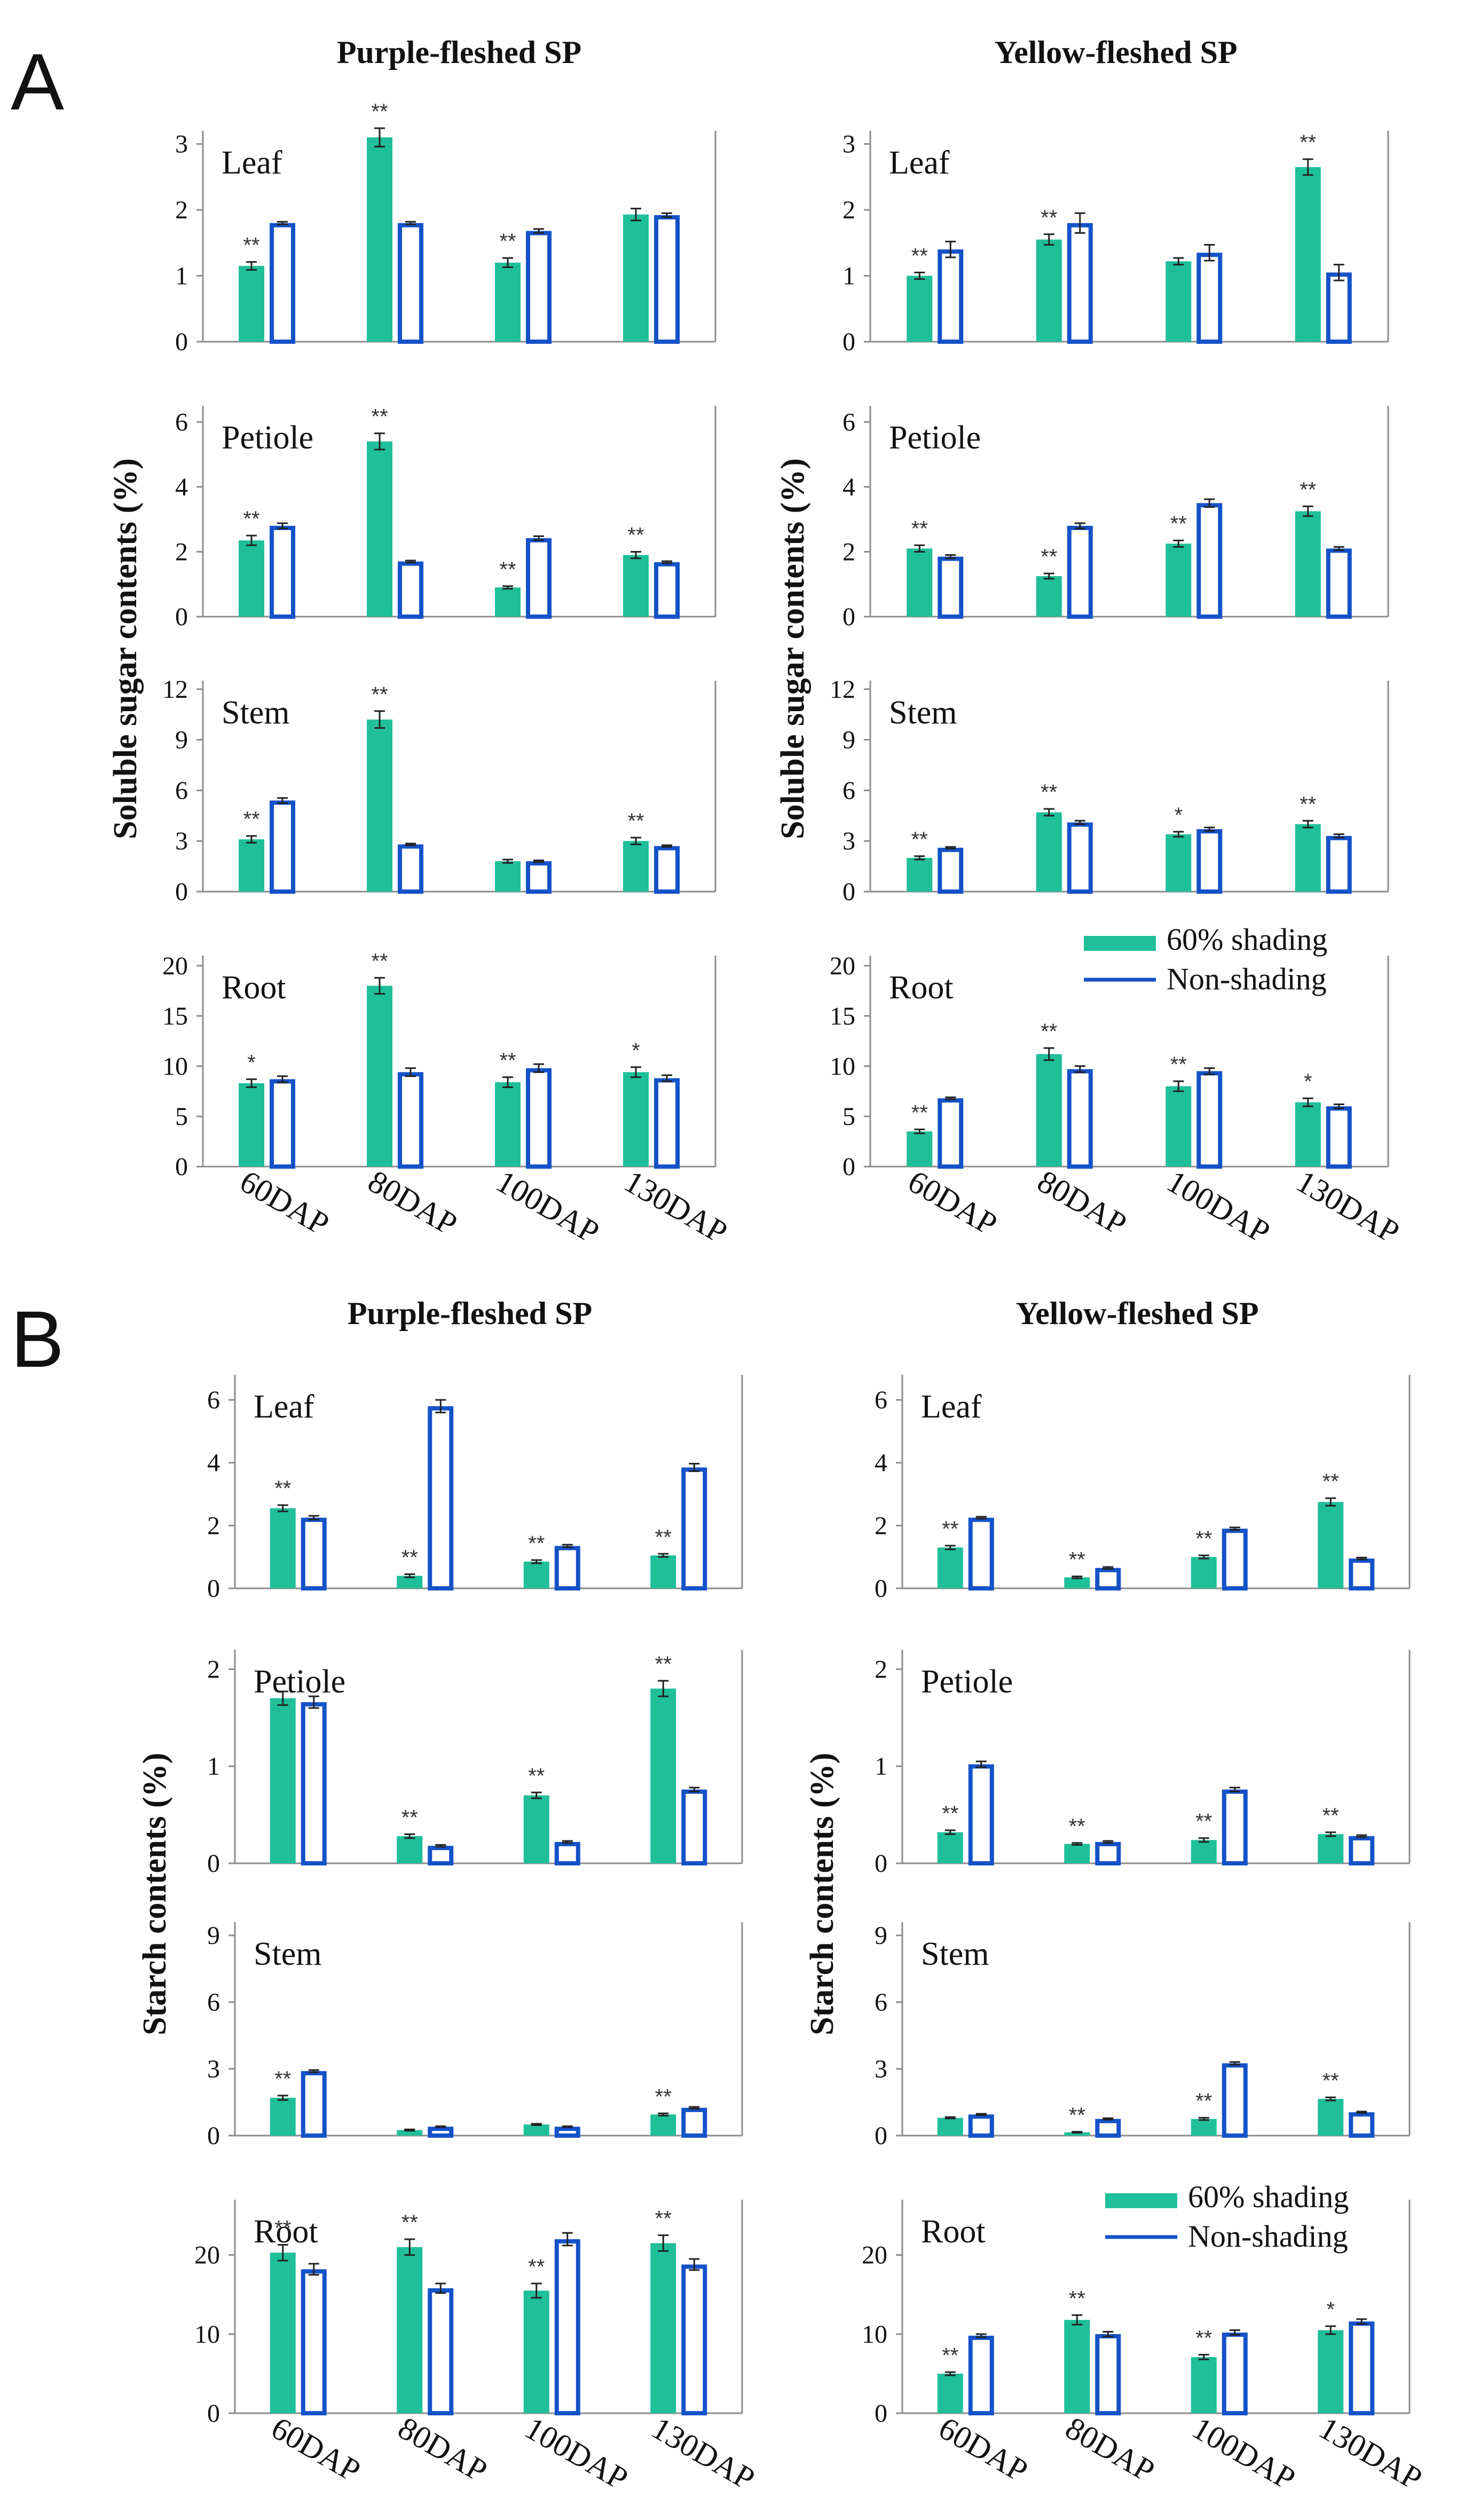  What do you see at coordinates (207, 2334) in the screenshot?
I see `y-tick-label: 10` at bounding box center [207, 2334].